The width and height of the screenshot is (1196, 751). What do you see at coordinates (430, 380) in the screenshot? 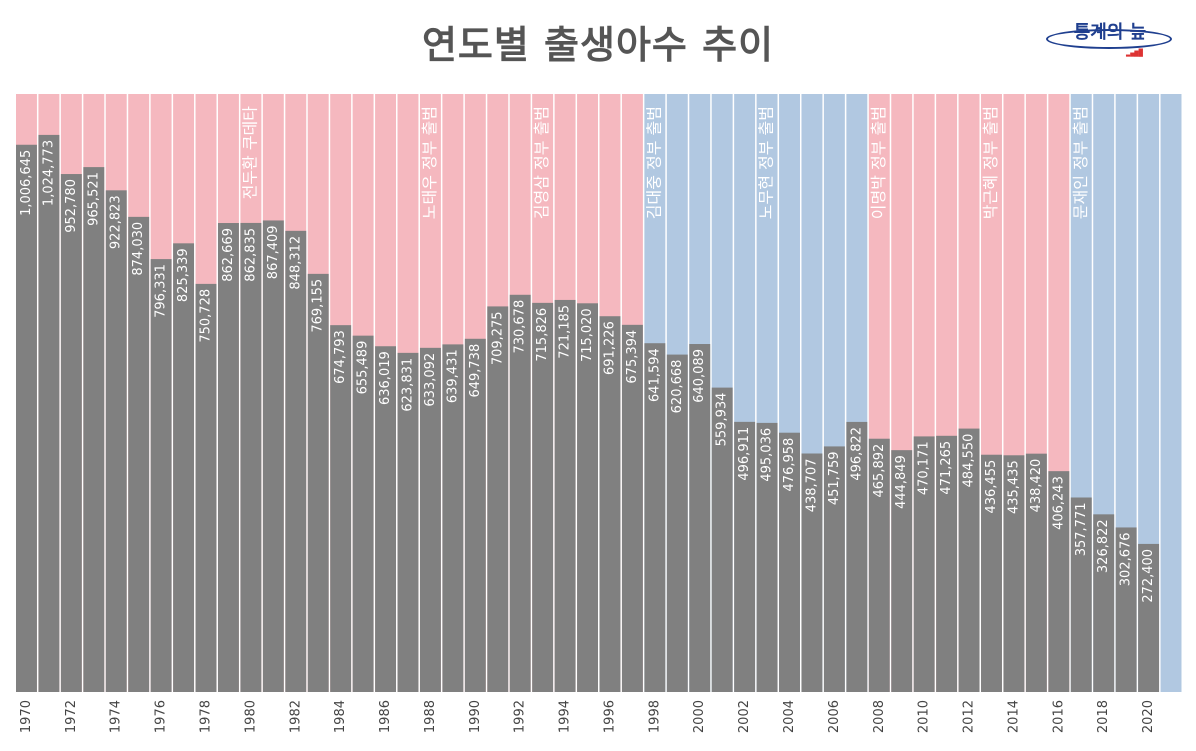
I see `value-label: 633,092` at bounding box center [430, 380].